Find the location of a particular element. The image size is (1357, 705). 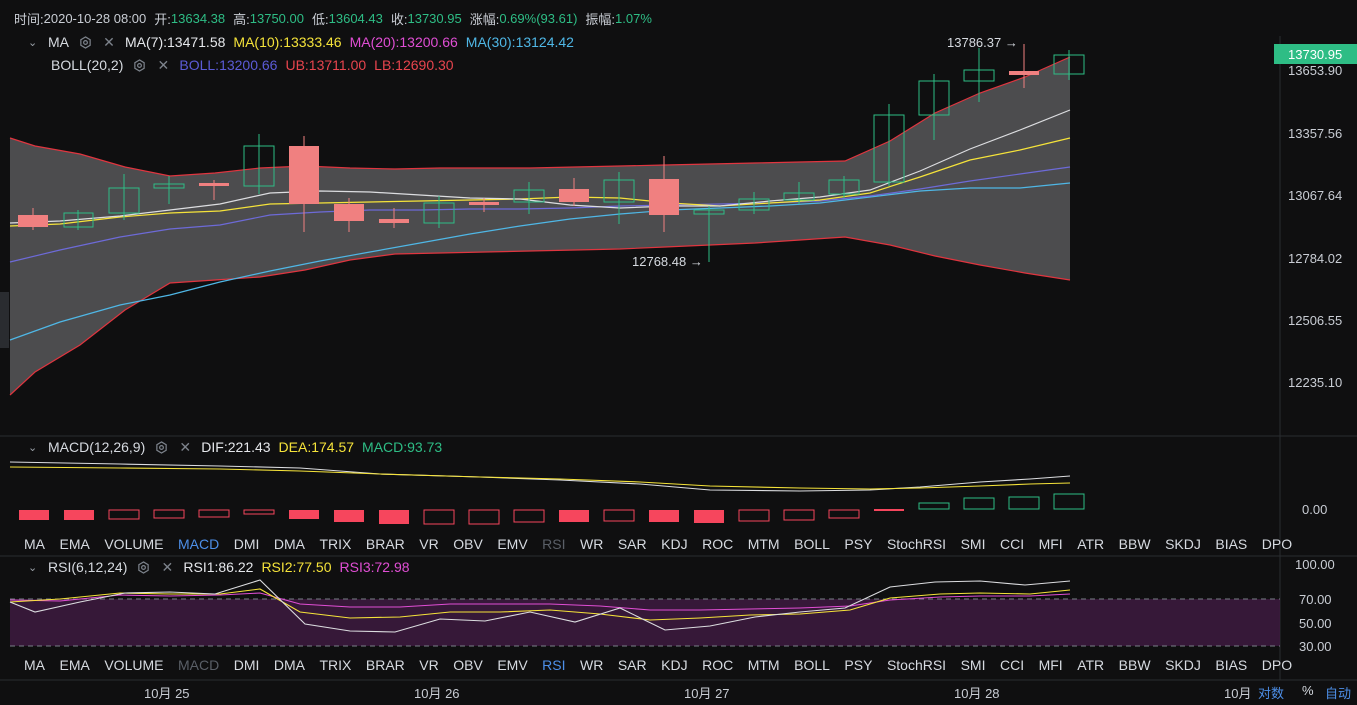

macd-dea-line is located at coordinates (540, 478).